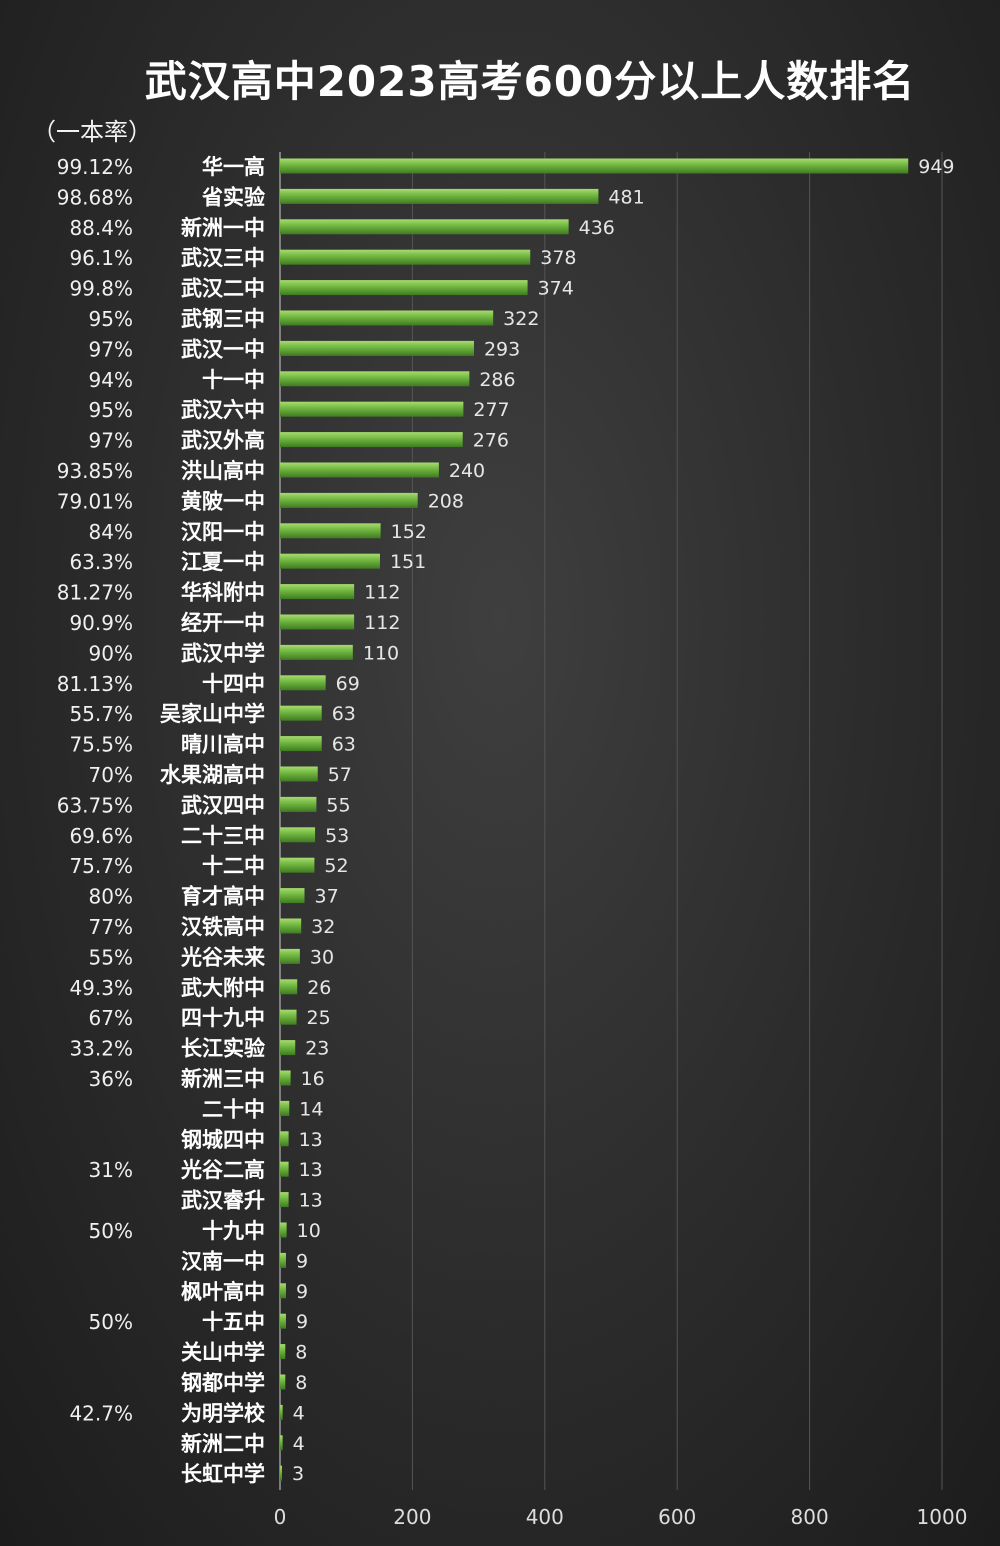  I want to click on value-label: 53, so click(337, 836).